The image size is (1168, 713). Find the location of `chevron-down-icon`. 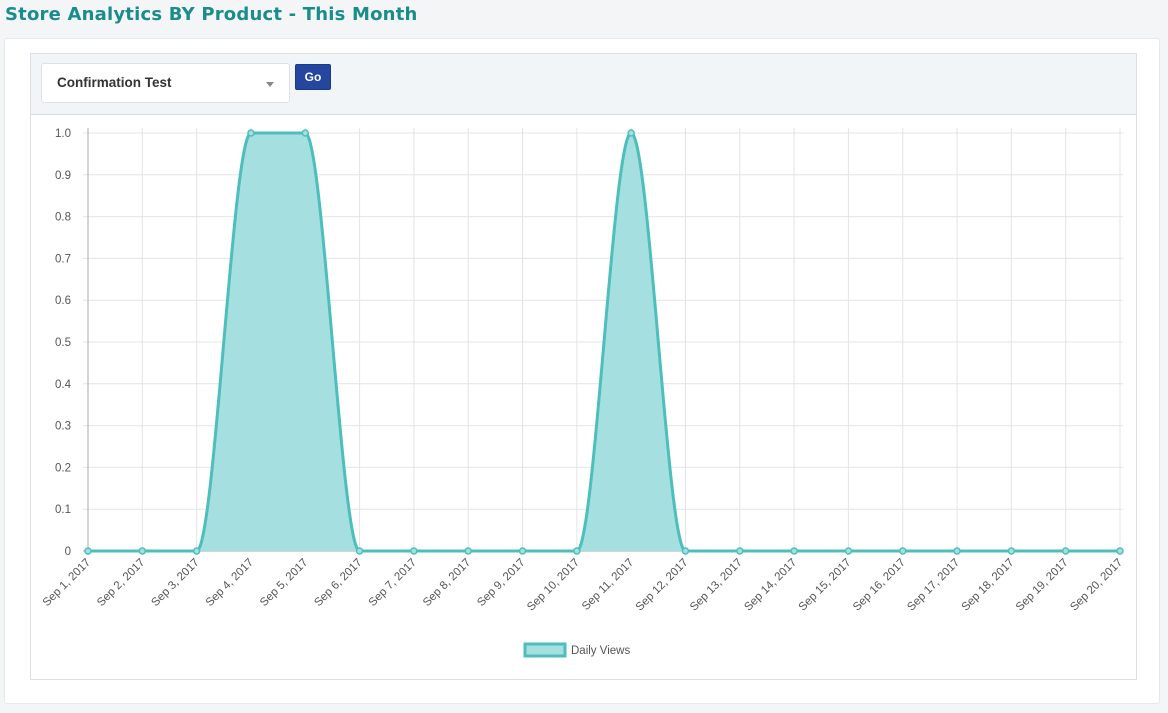

chevron-down-icon is located at coordinates (270, 84).